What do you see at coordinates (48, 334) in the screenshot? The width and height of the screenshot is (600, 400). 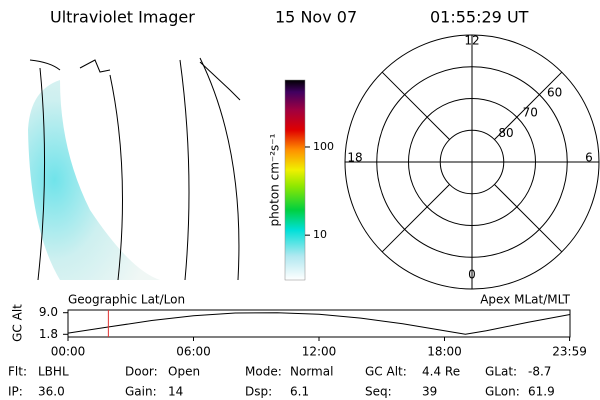 I see `y-tick-label: 1.8` at bounding box center [48, 334].